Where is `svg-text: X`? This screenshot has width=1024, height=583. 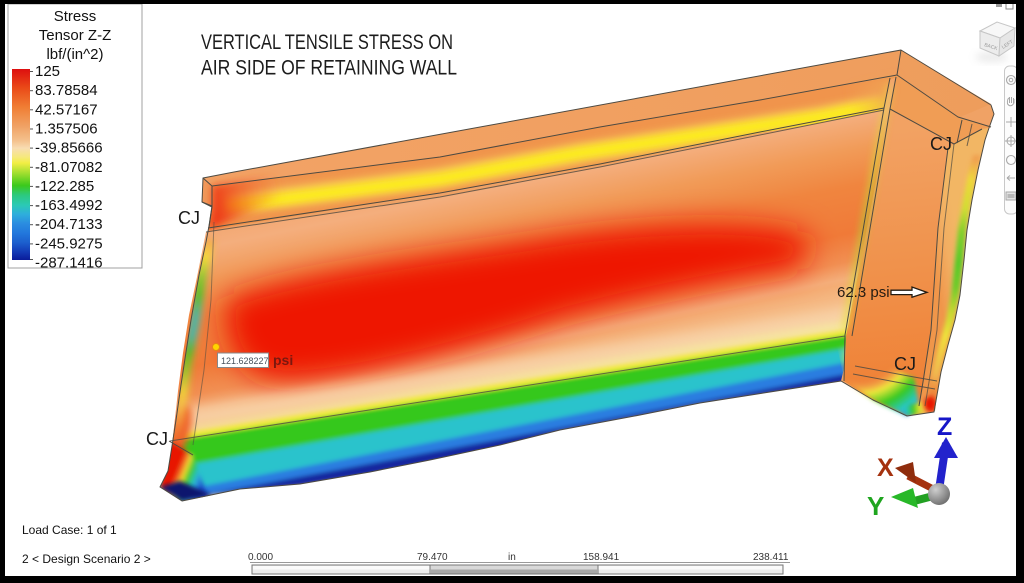 svg-text: X is located at coordinates (885, 468).